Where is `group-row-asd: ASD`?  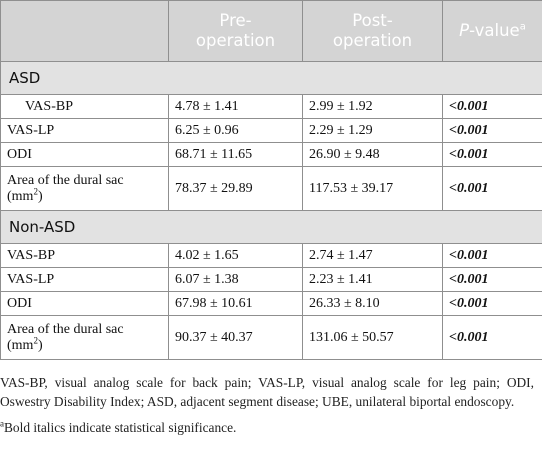
group-row-asd: ASD is located at coordinates (271, 78).